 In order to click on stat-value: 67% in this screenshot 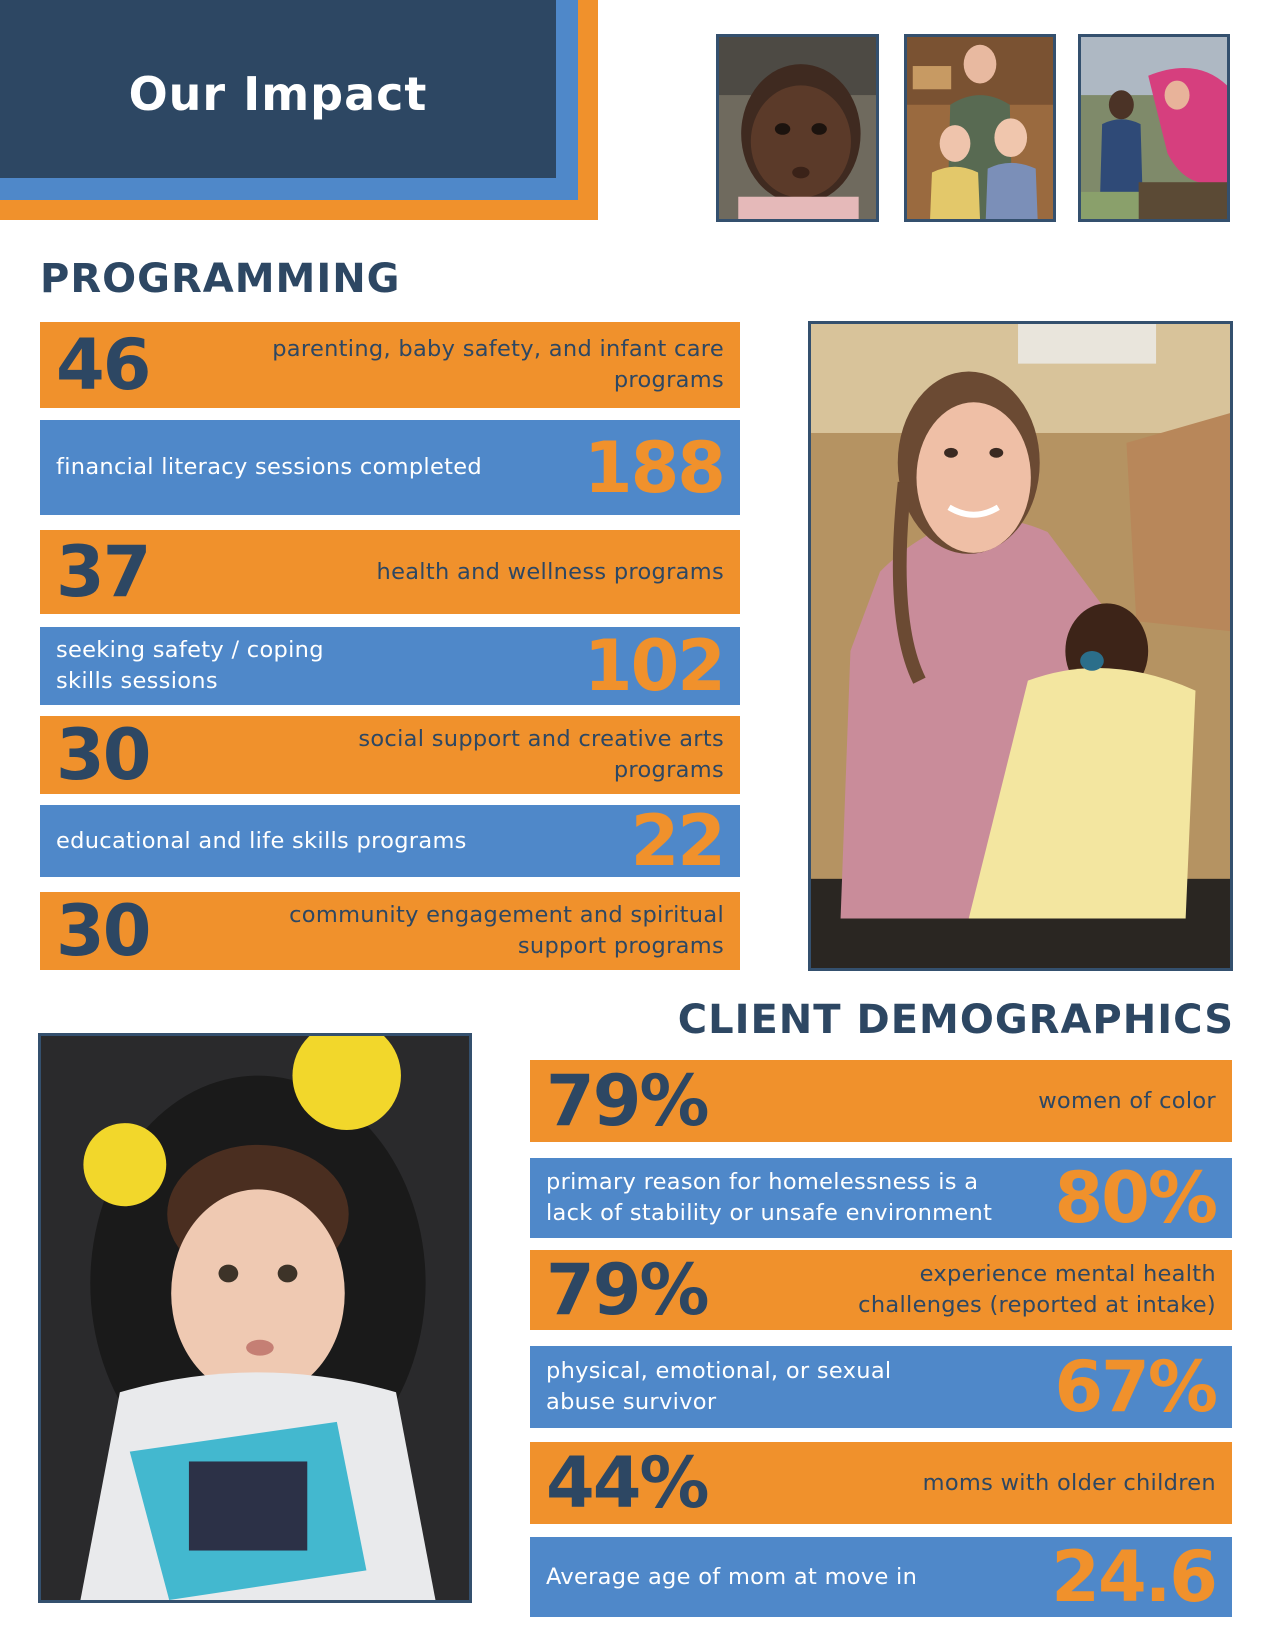, I will do `click(1136, 1387)`.